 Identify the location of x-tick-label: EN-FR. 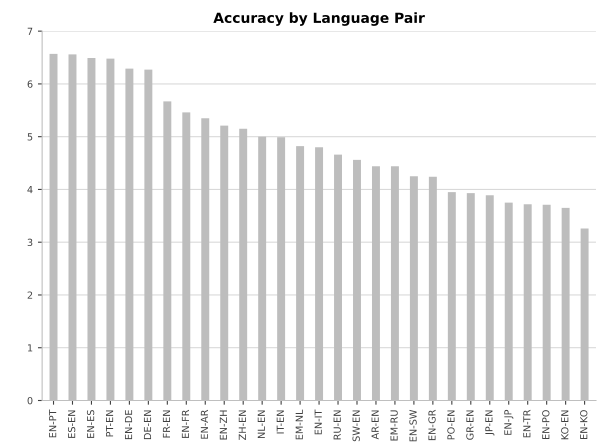
(185, 424).